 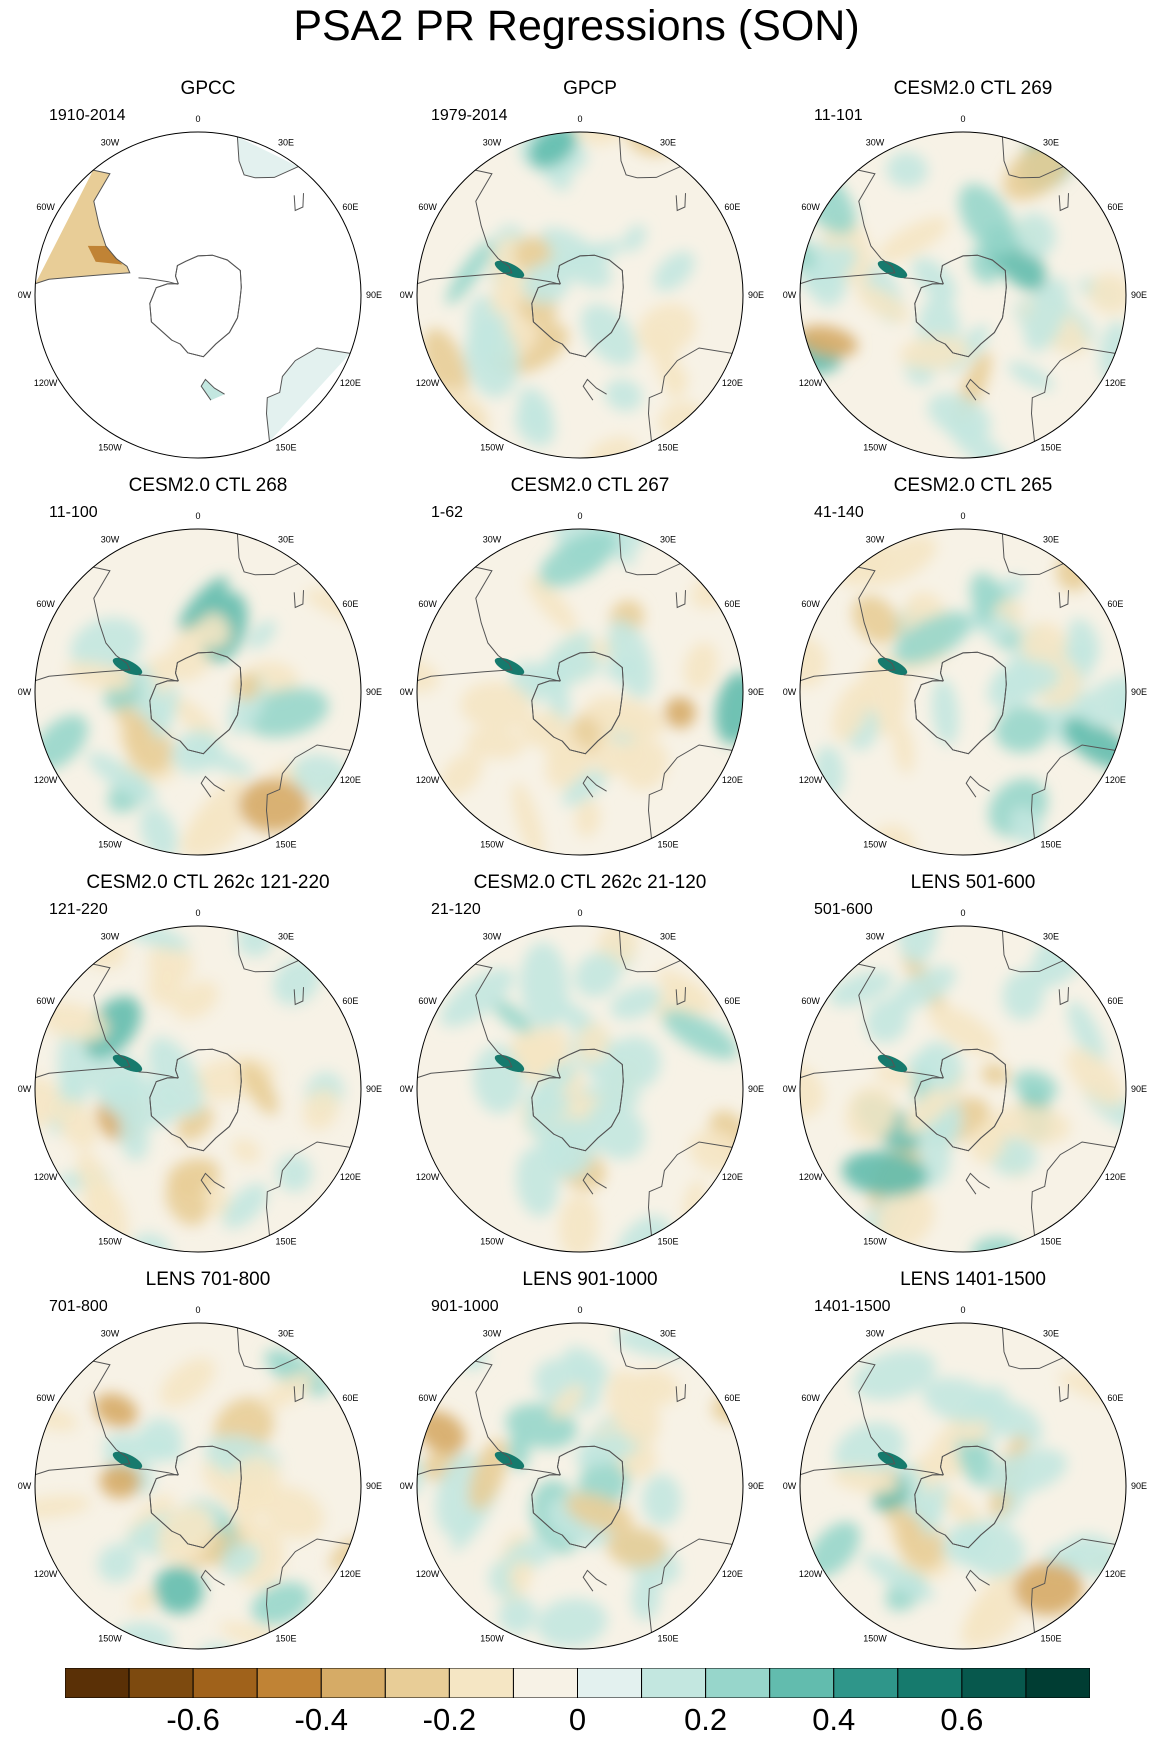 I want to click on colorbar-tick-label: -0.4, so click(x=321, y=1719).